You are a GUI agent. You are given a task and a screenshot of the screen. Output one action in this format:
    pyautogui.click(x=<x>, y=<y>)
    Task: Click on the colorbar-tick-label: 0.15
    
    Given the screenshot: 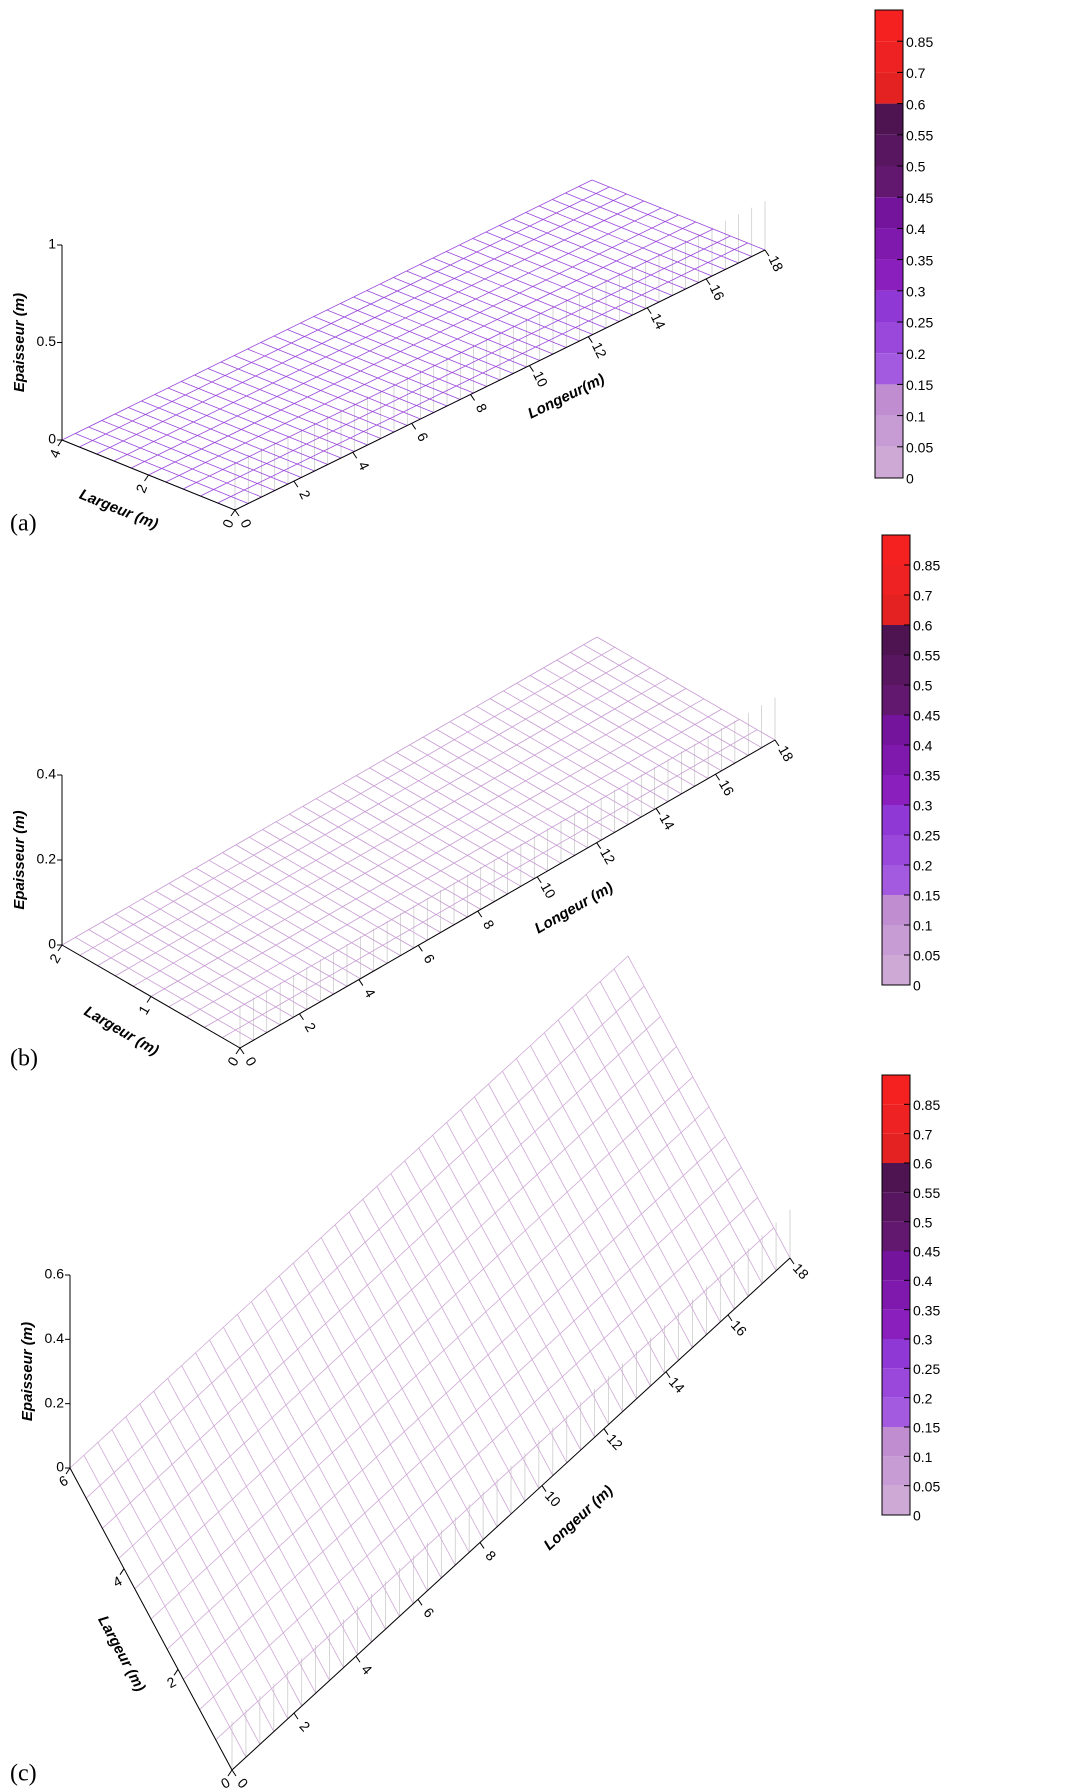 What is the action you would take?
    pyautogui.click(x=926, y=896)
    